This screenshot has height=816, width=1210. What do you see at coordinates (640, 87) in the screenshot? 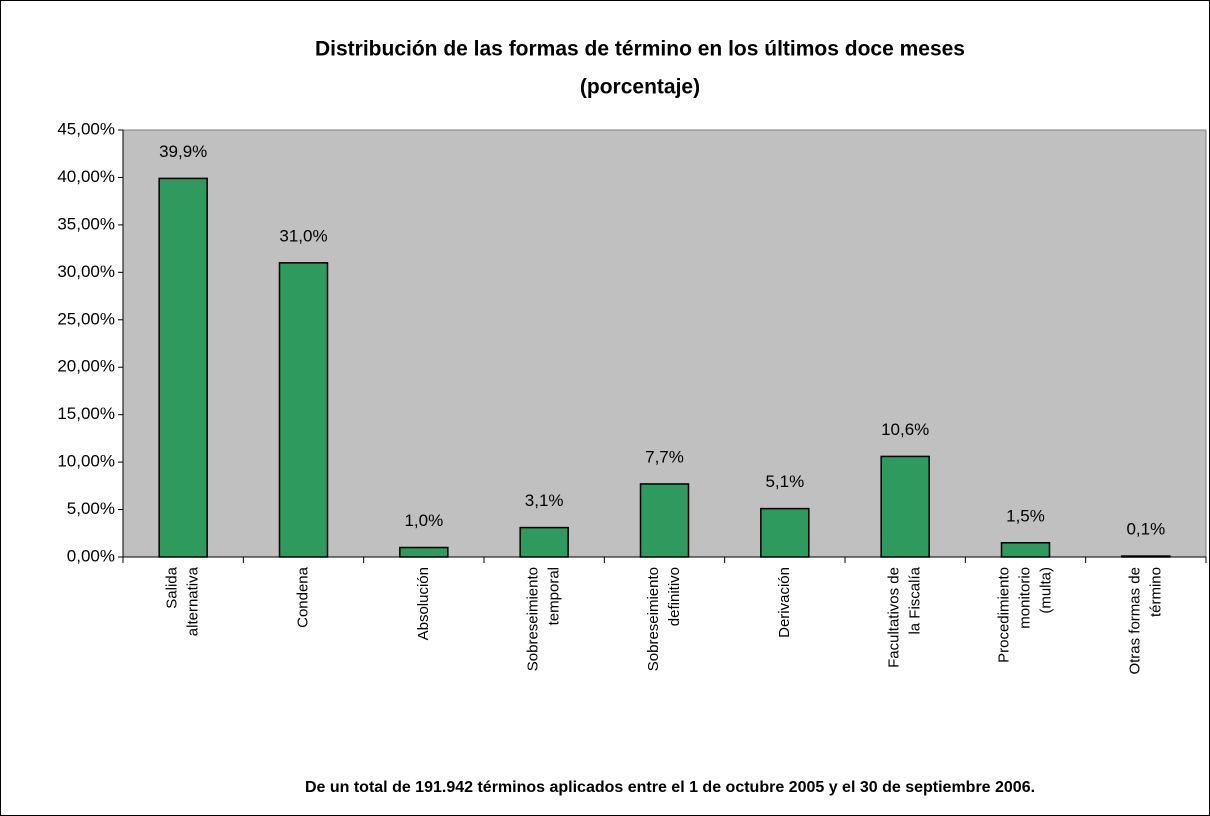
I see `chart-subtitle: (porcentaje)` at bounding box center [640, 87].